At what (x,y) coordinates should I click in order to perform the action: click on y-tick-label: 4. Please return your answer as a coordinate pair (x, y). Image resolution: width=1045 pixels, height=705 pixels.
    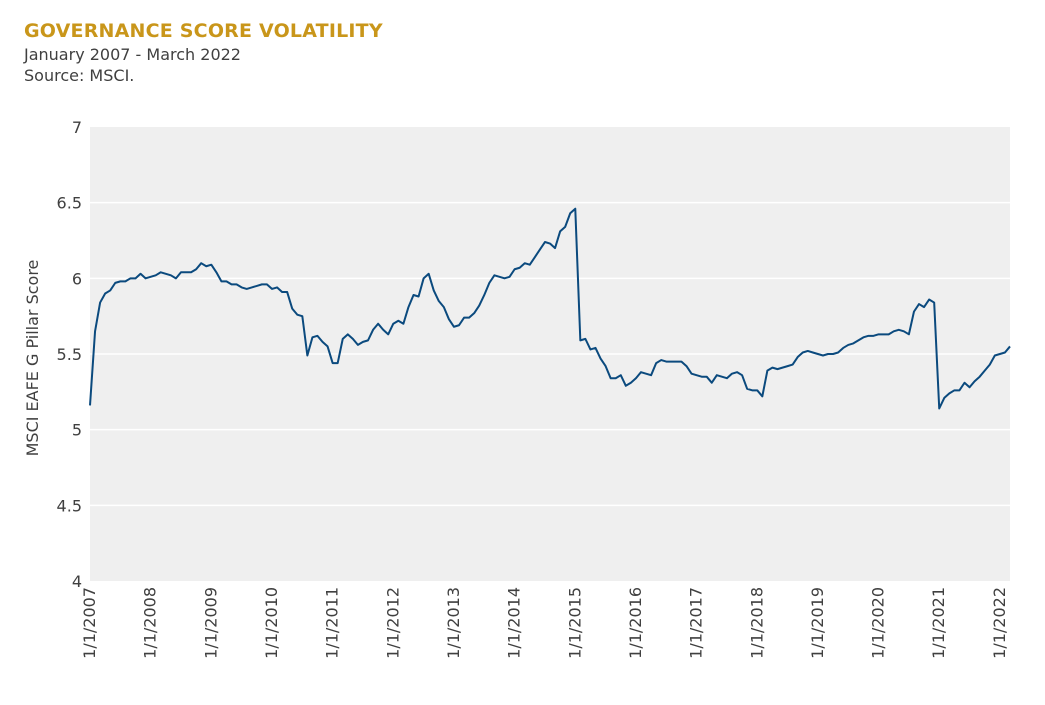
    Looking at the image, I should click on (77, 581).